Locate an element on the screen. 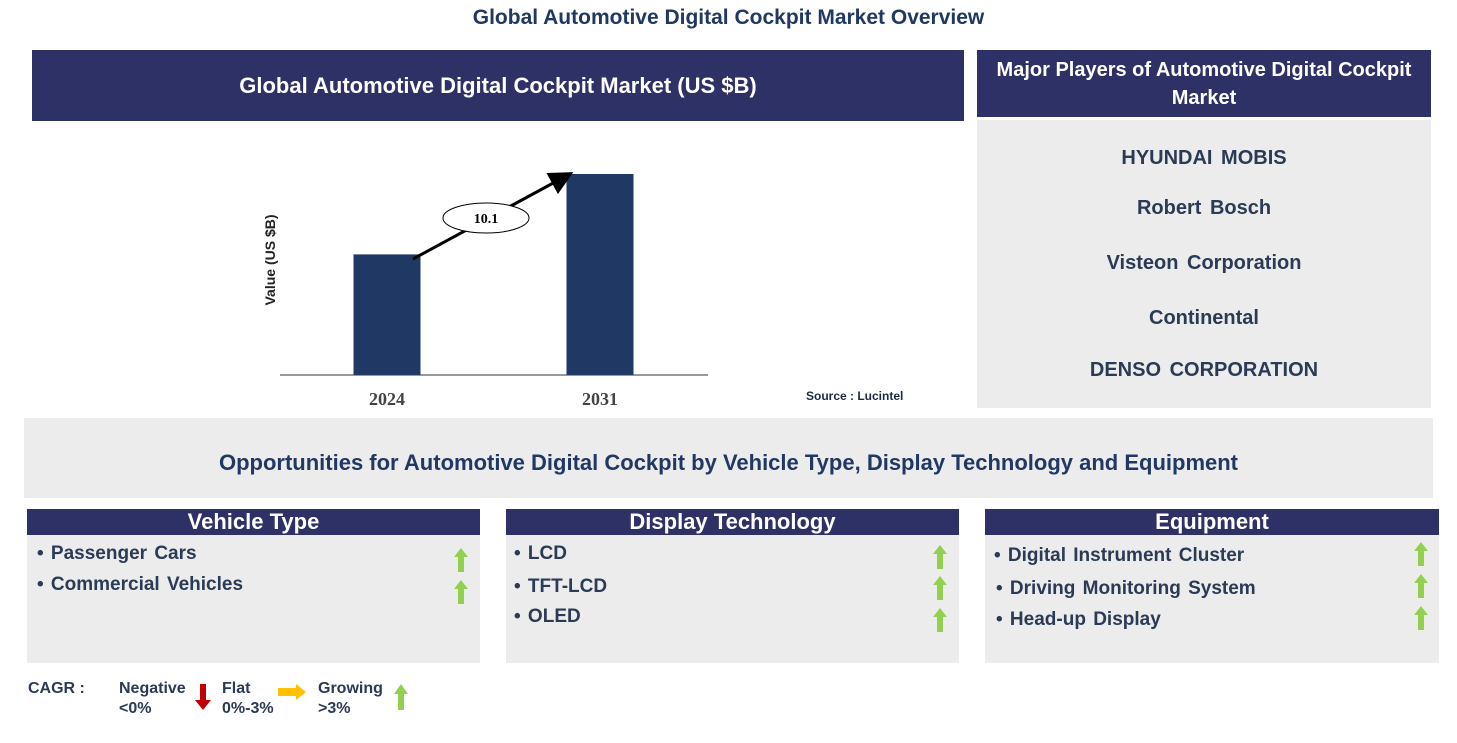  segment-header: Equipment is located at coordinates (1212, 522).